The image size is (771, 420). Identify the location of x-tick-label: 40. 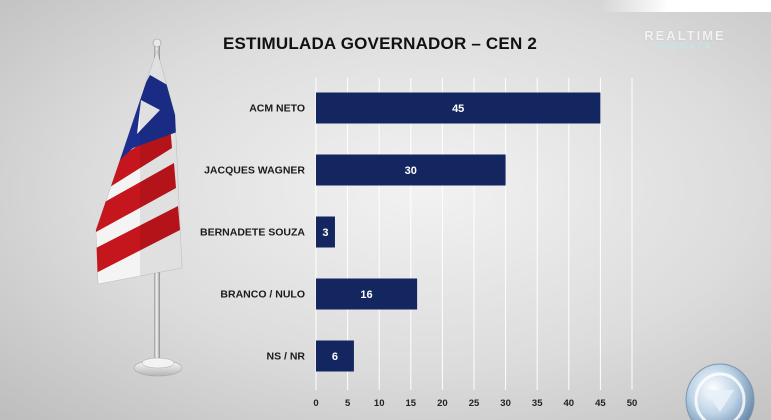
(569, 403).